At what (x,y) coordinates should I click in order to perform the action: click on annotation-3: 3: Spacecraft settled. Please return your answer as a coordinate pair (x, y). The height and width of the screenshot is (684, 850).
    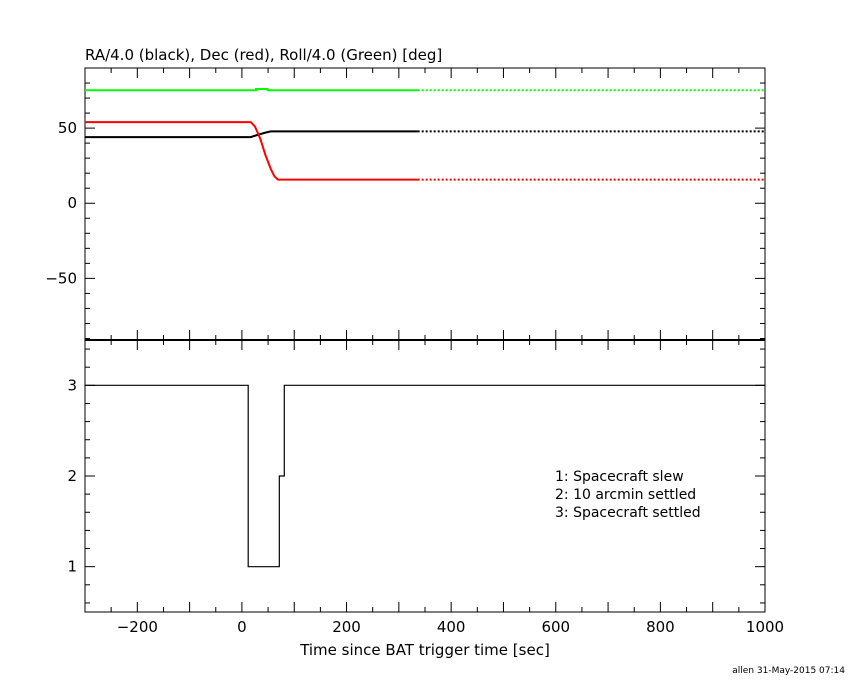
    Looking at the image, I should click on (628, 513).